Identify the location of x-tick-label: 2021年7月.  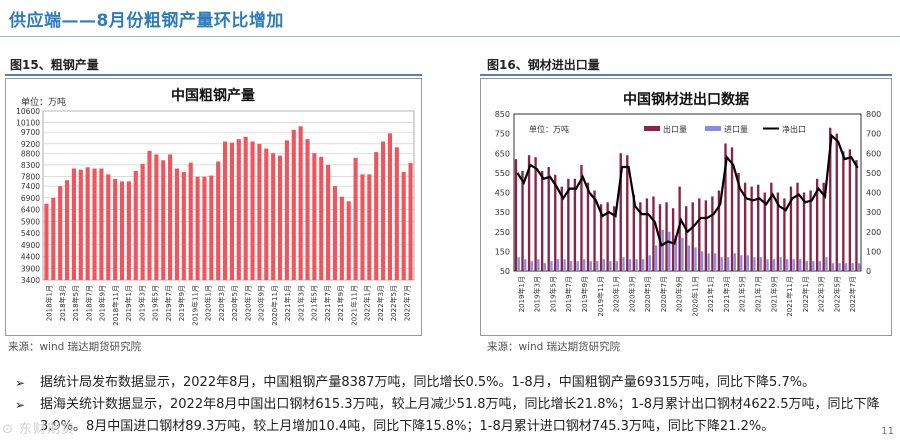
(757, 294).